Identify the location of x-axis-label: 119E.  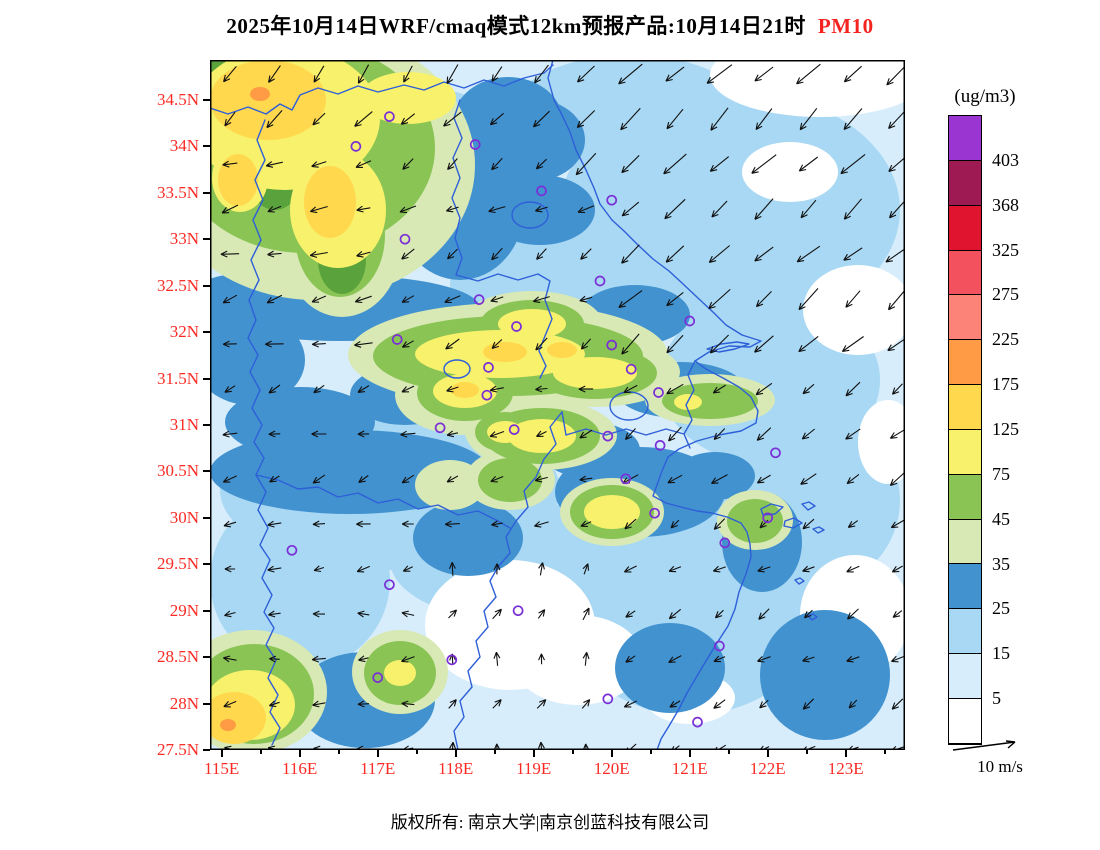
(534, 768).